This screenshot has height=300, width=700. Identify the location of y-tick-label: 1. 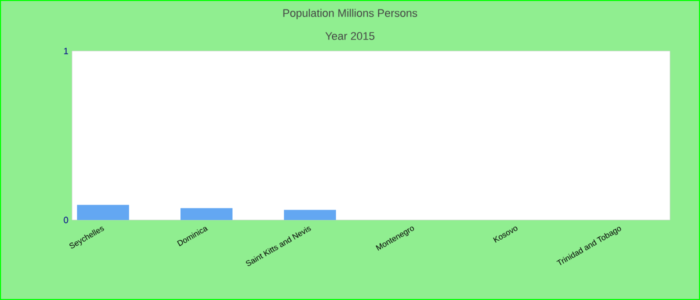
(66, 51).